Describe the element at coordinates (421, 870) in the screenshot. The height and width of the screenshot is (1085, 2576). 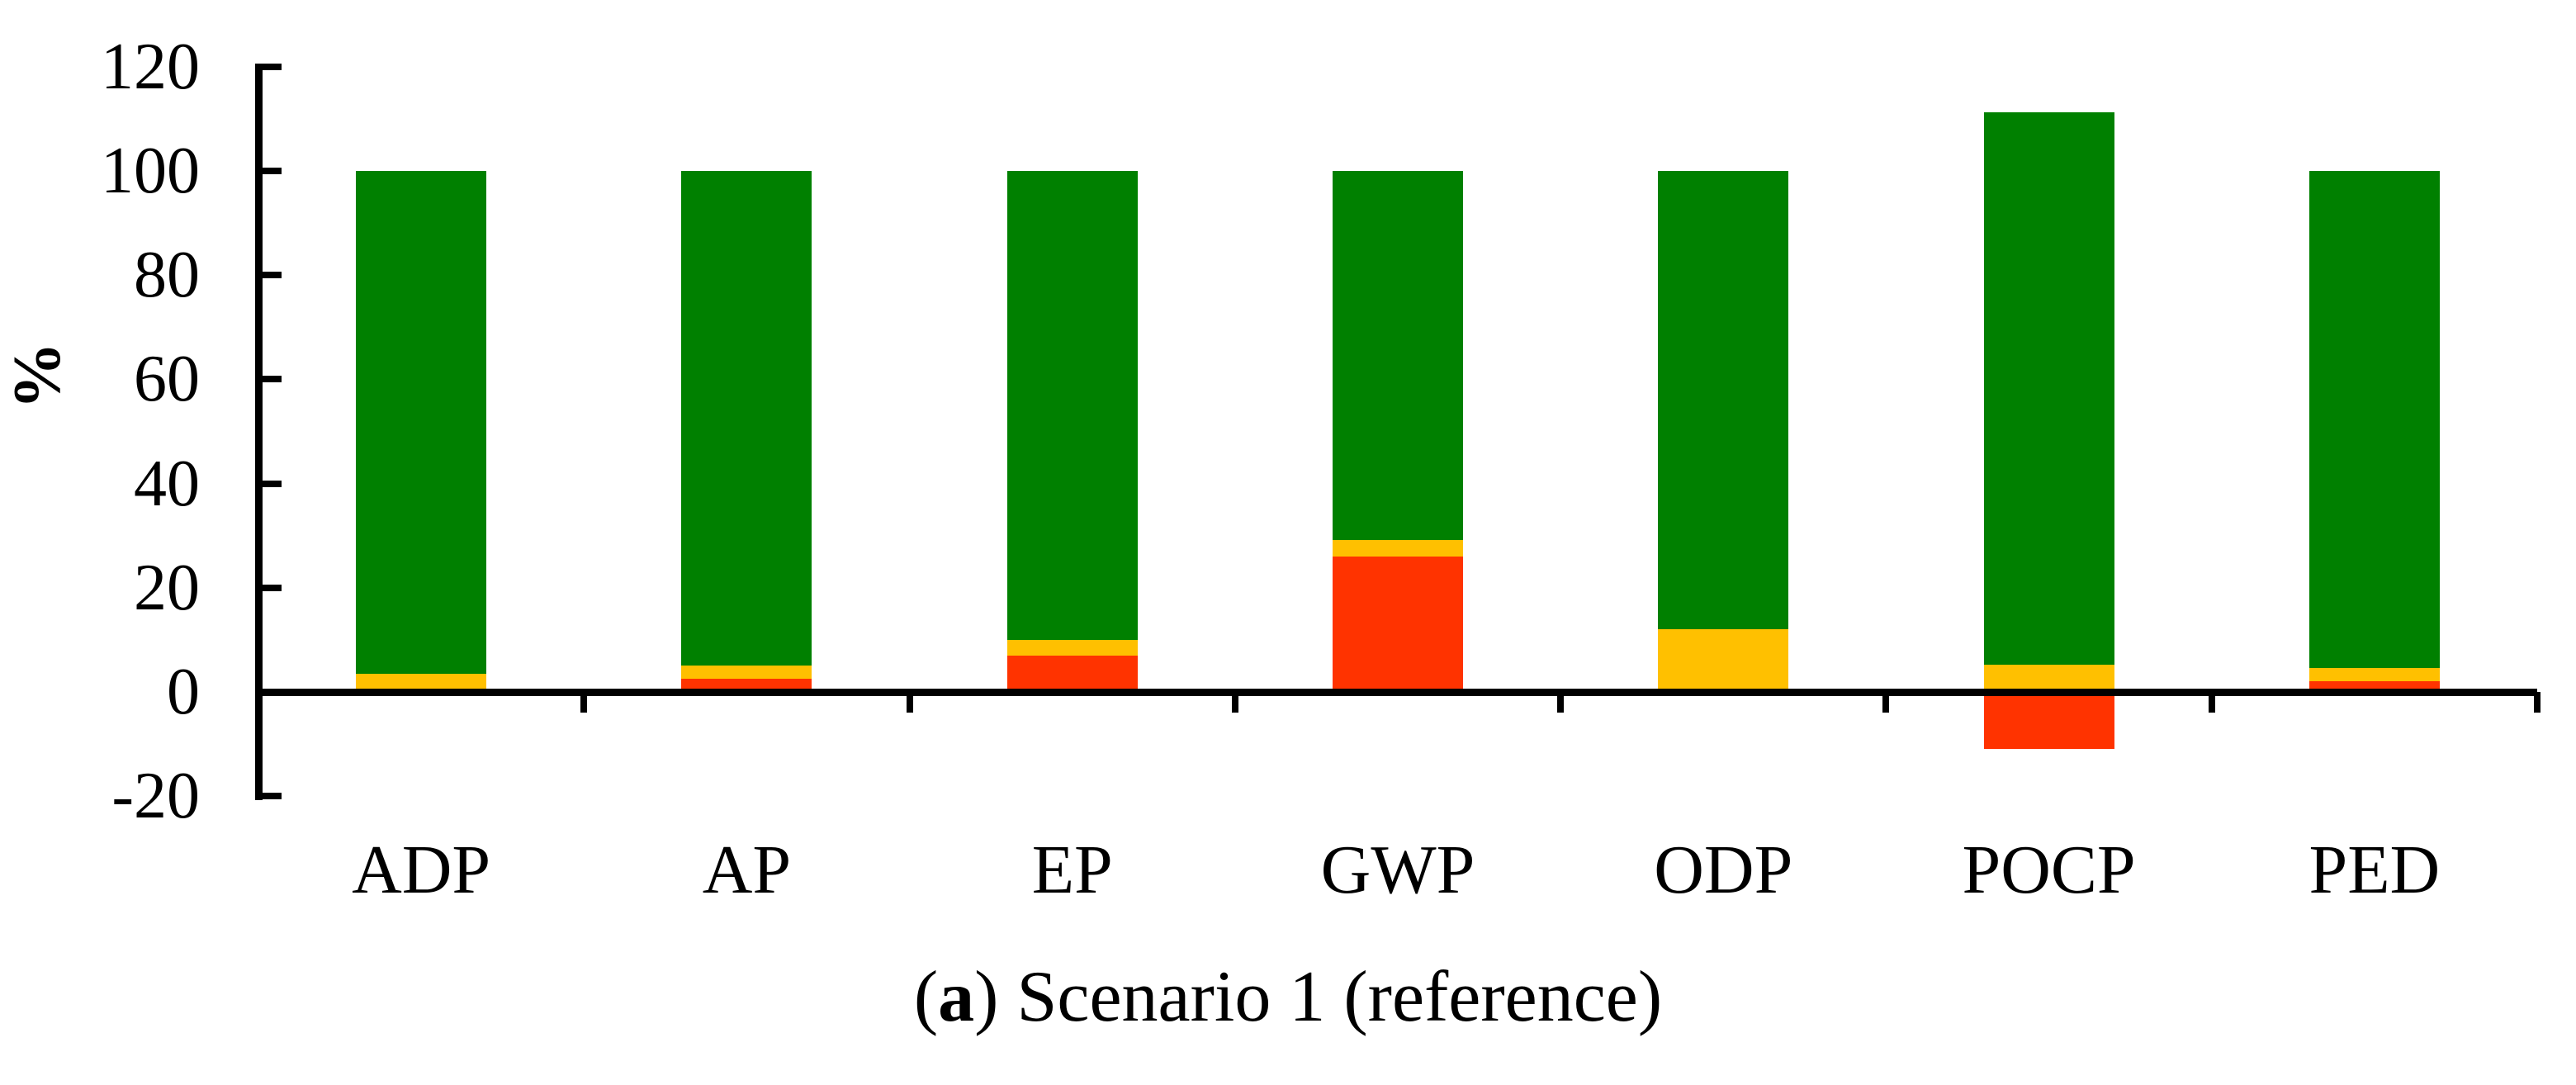
I see `x-axis-label-ADP: ADP` at that location.